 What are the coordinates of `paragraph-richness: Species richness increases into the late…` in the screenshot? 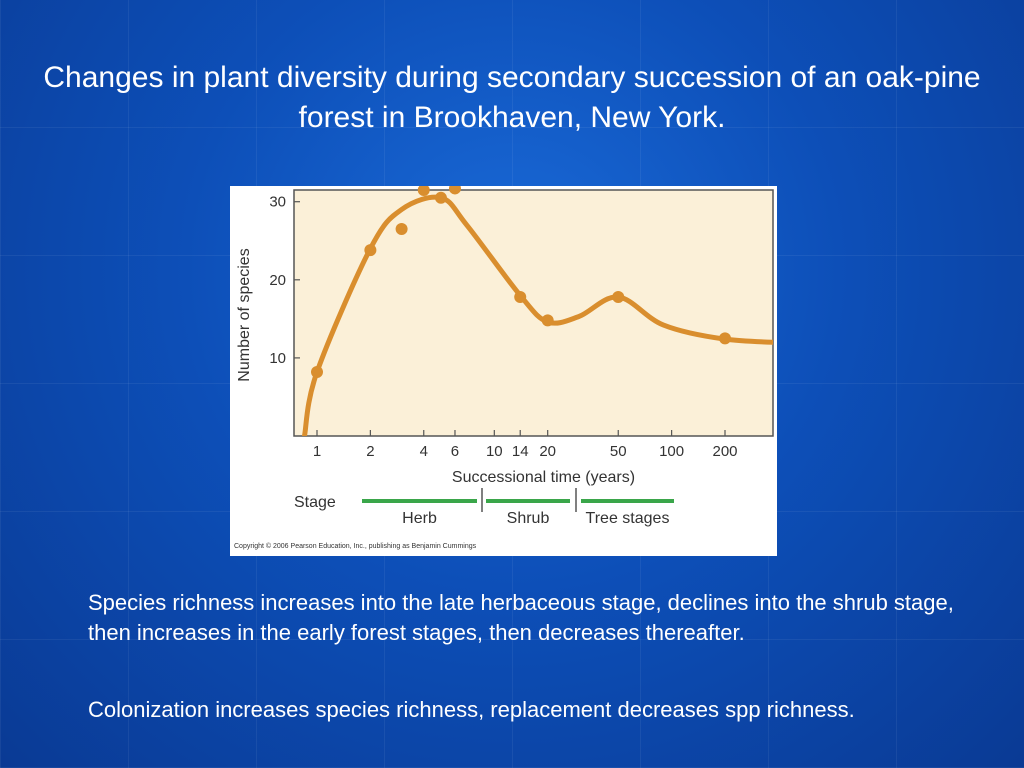 It's located at (521, 617).